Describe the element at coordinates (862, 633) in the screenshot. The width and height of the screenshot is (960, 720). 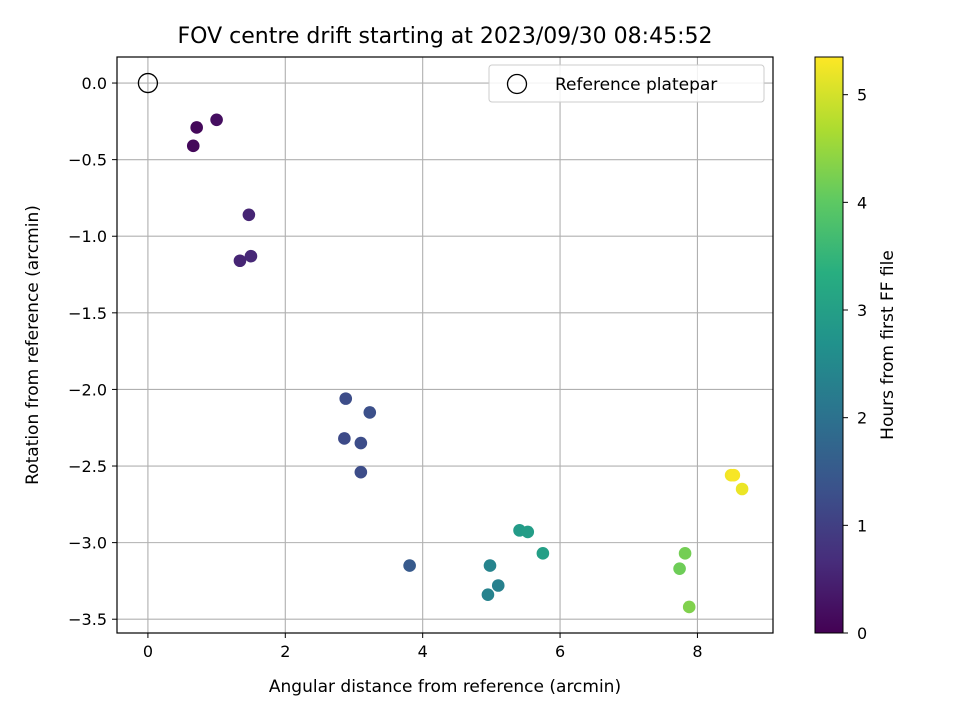
I see `colorbar-tick-label: 0` at that location.